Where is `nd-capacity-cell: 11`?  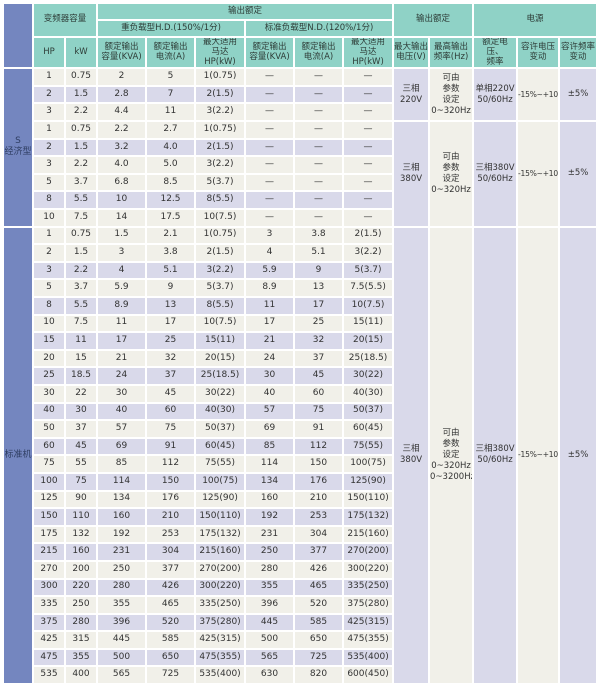 nd-capacity-cell: 11 is located at coordinates (270, 306).